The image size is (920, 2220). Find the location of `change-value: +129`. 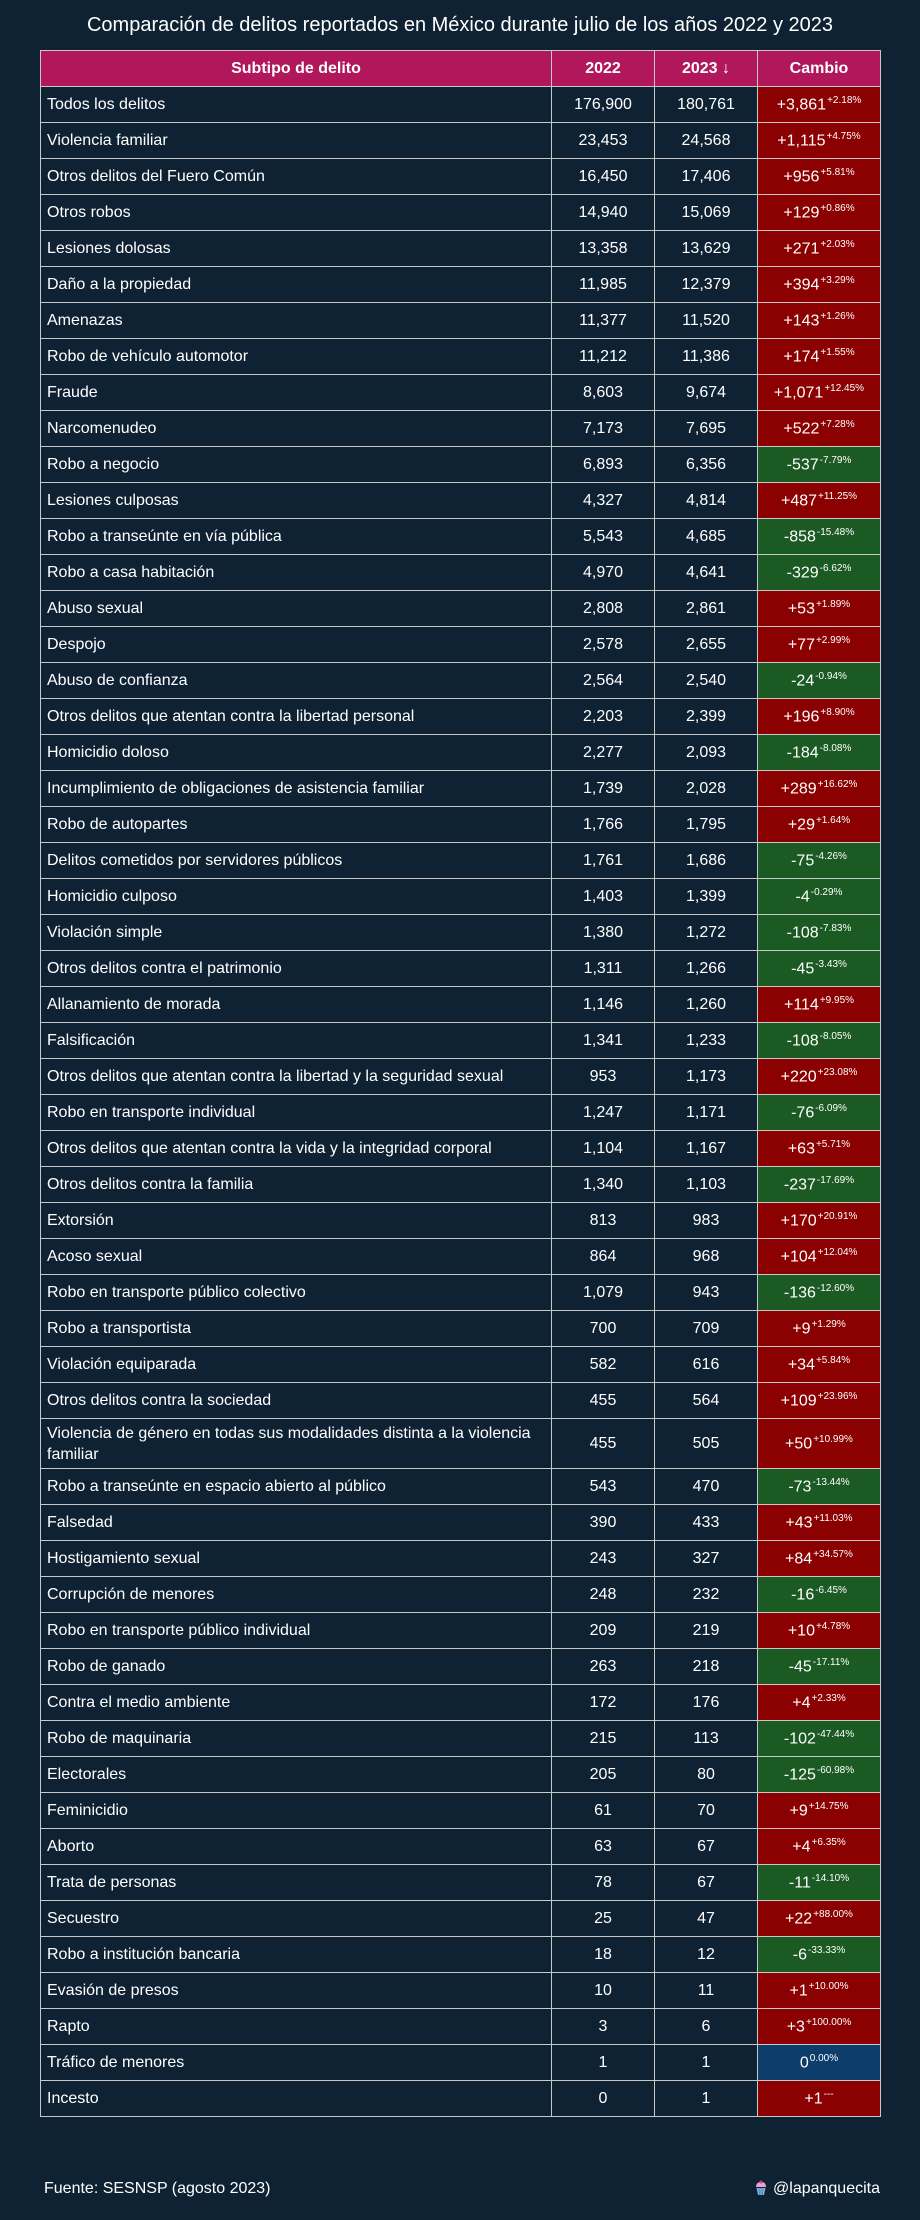

change-value: +129 is located at coordinates (801, 213).